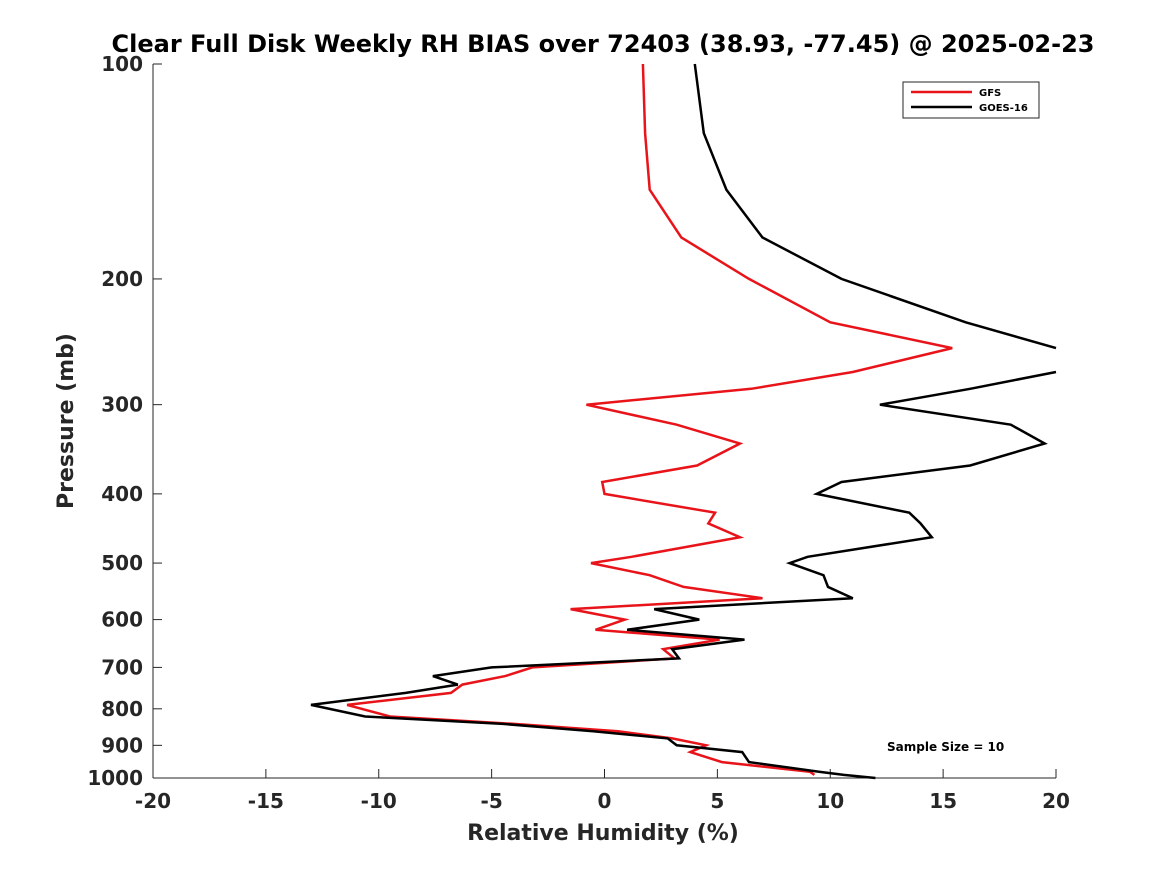  What do you see at coordinates (830, 801) in the screenshot?
I see `x-tick-label: 10` at bounding box center [830, 801].